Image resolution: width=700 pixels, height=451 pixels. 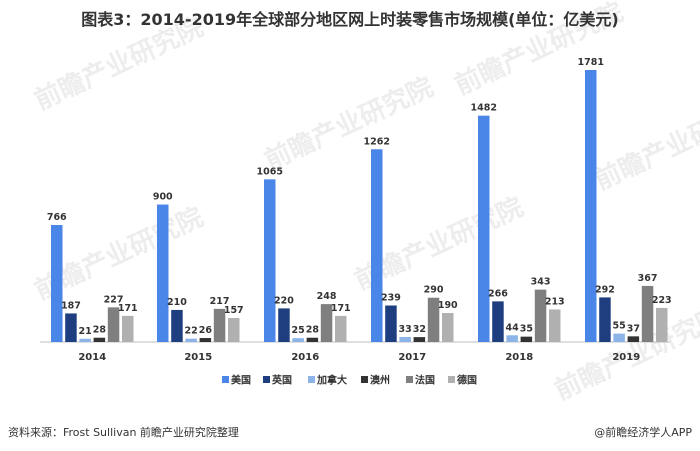 What do you see at coordinates (241, 380) in the screenshot?
I see `legend-label-美国: 美国` at bounding box center [241, 380].